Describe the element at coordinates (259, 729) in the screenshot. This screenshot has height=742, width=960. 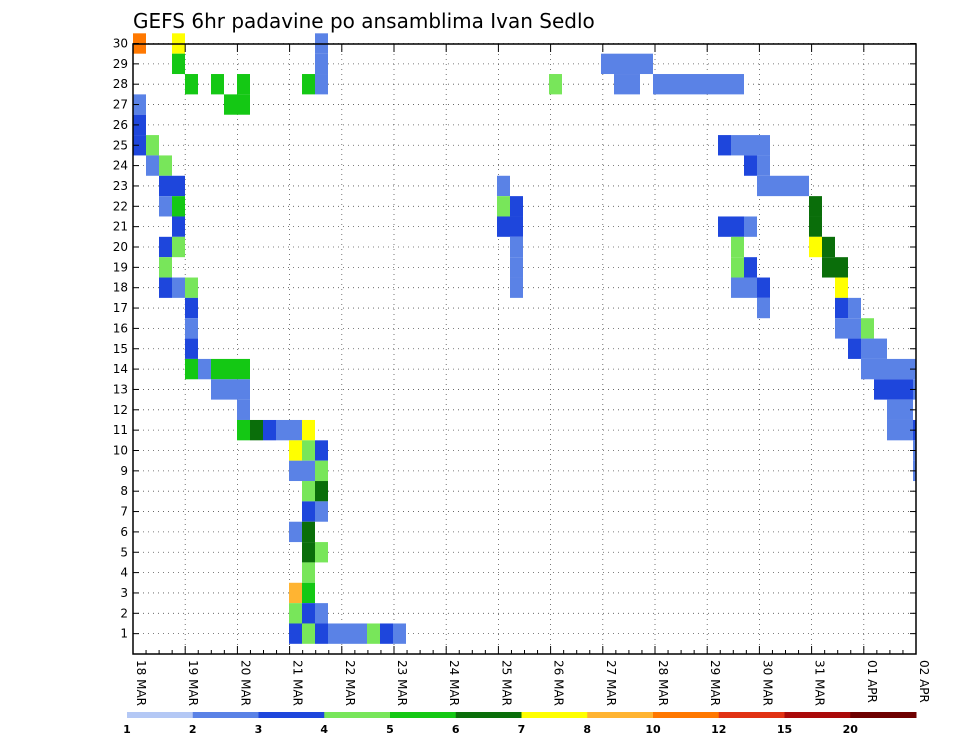
I see `colorbar-label: 3` at that location.